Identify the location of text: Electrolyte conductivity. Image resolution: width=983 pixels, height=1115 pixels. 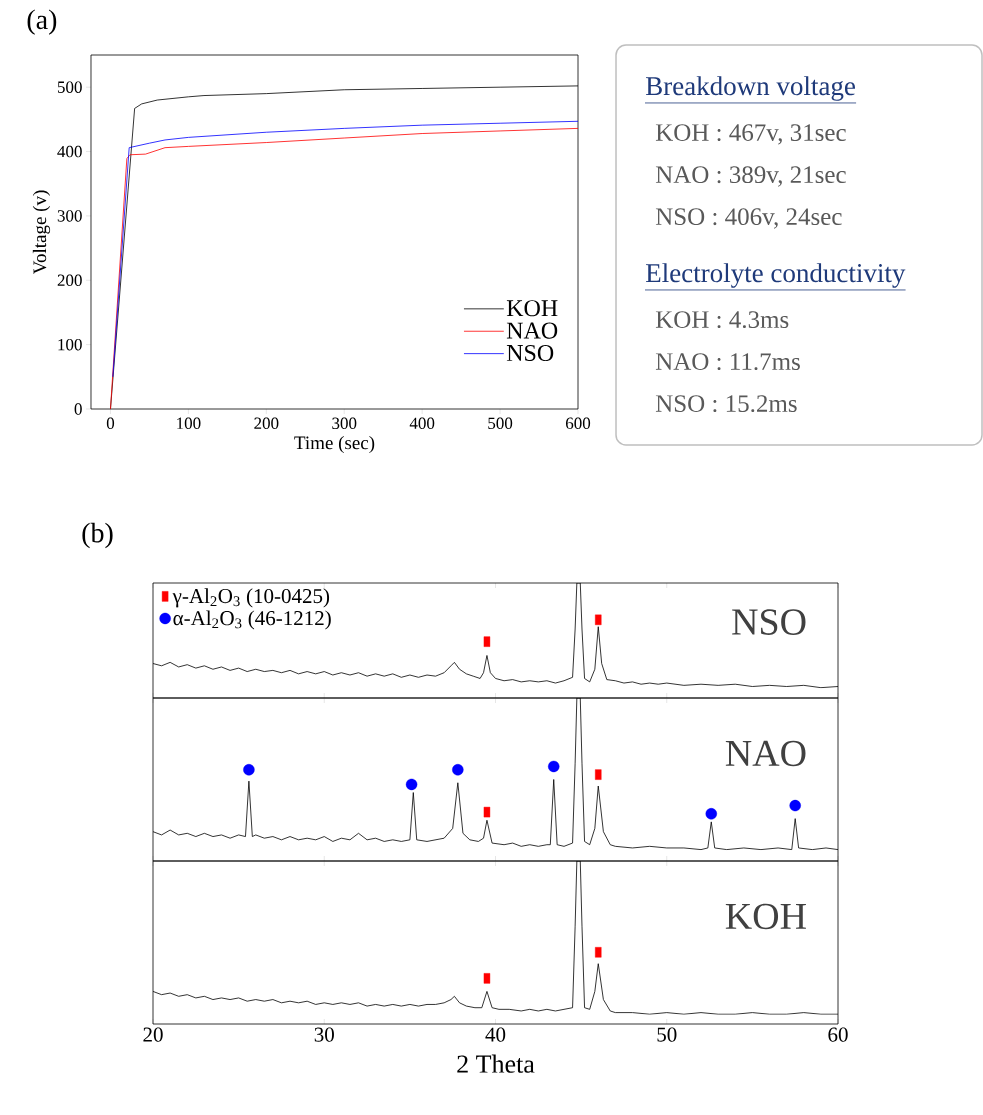
(775, 275).